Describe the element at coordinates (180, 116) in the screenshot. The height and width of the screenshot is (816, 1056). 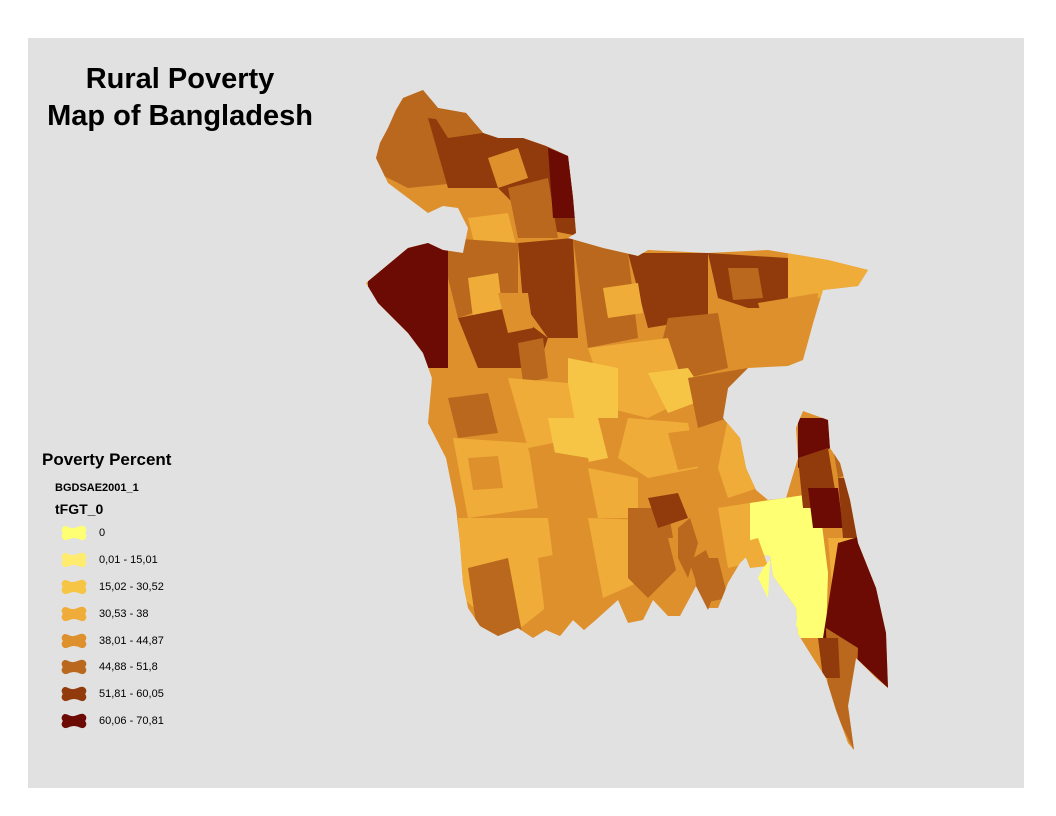
I see `map-title-line-2: Map of Bangladesh` at that location.